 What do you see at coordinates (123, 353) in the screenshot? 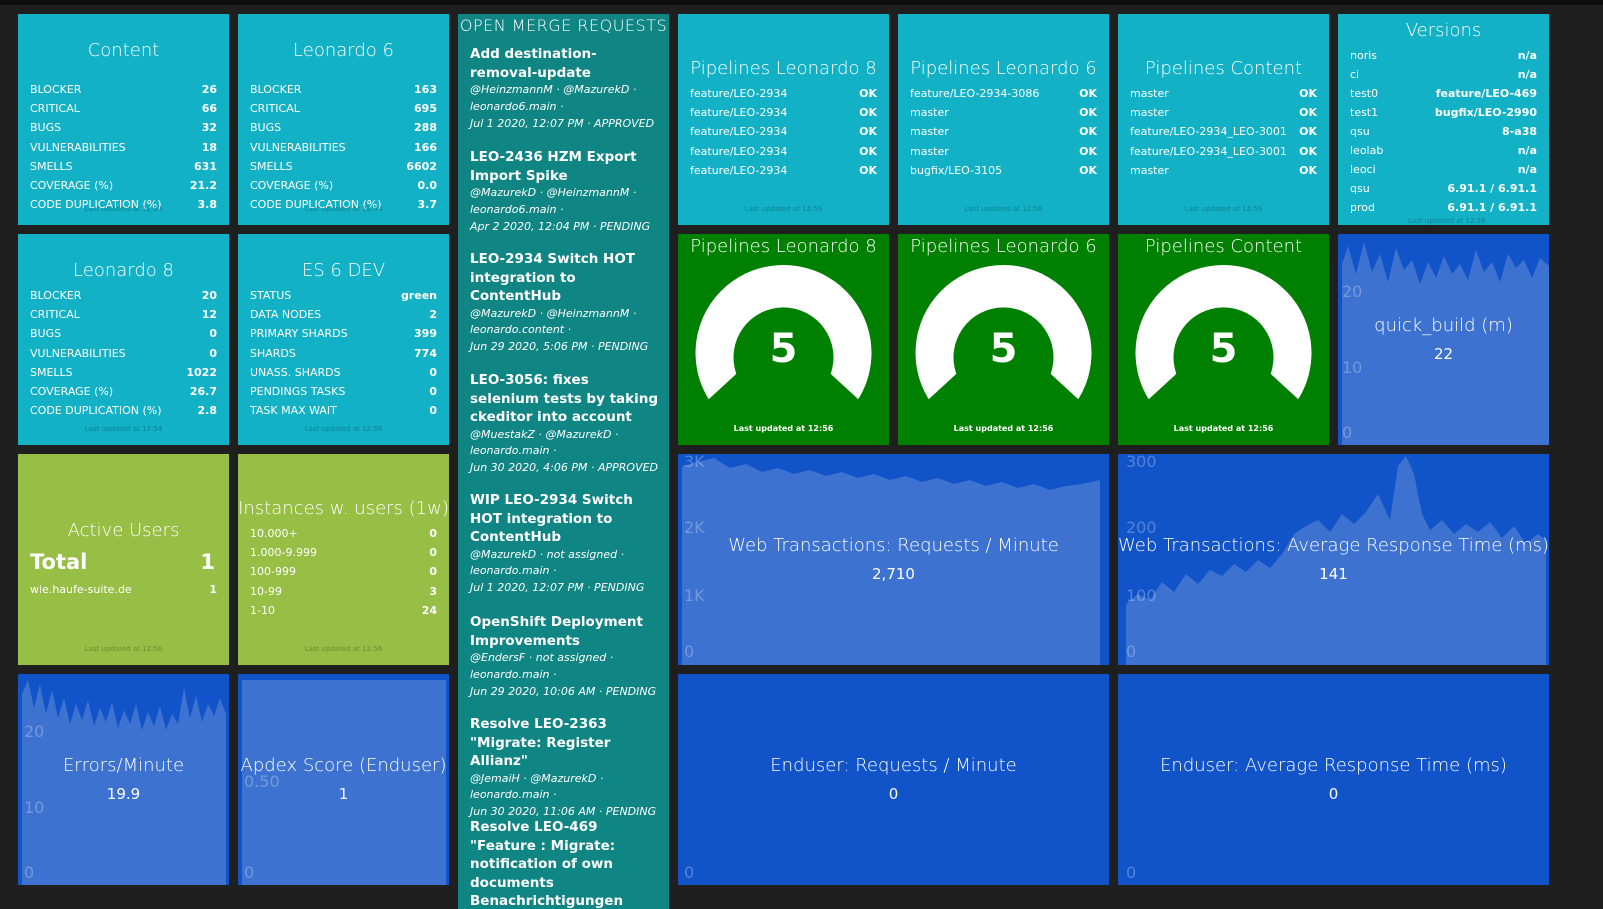
I see `stat-row: VULNERABILITIES 0` at bounding box center [123, 353].